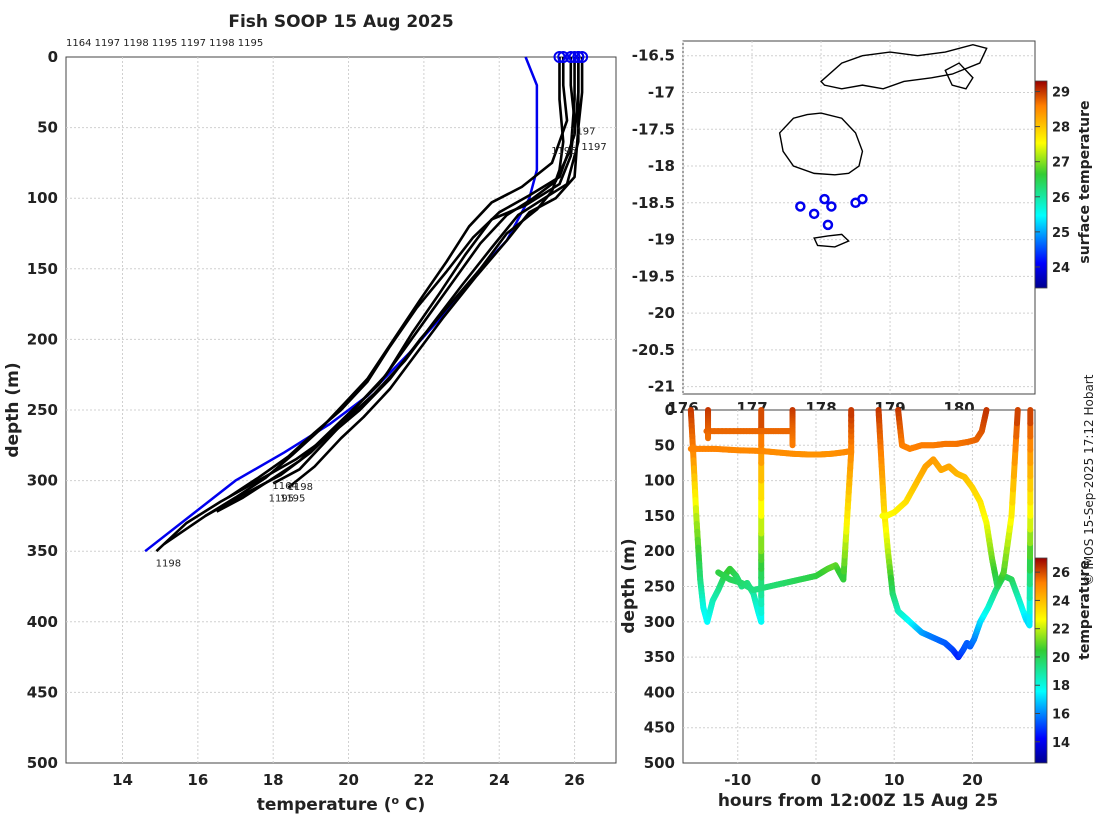  I want to click on y-tick-label: 0, so click(53, 57).